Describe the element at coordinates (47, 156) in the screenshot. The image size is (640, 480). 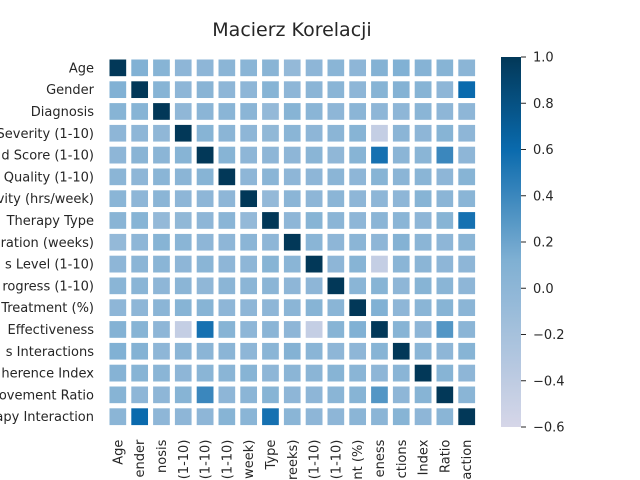
I see `row-label: d Score (1-10)` at that location.